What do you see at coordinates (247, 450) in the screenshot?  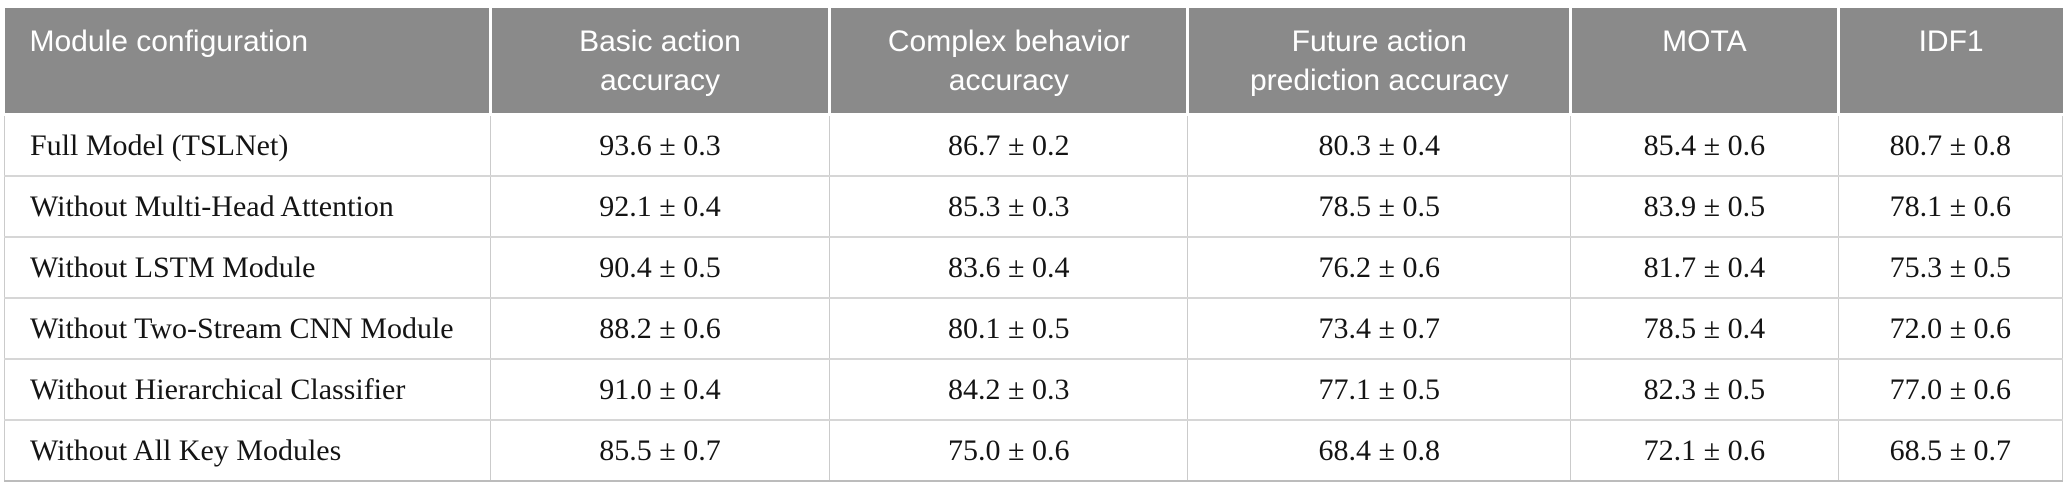 I see `row-label: Without All Key Modules` at bounding box center [247, 450].